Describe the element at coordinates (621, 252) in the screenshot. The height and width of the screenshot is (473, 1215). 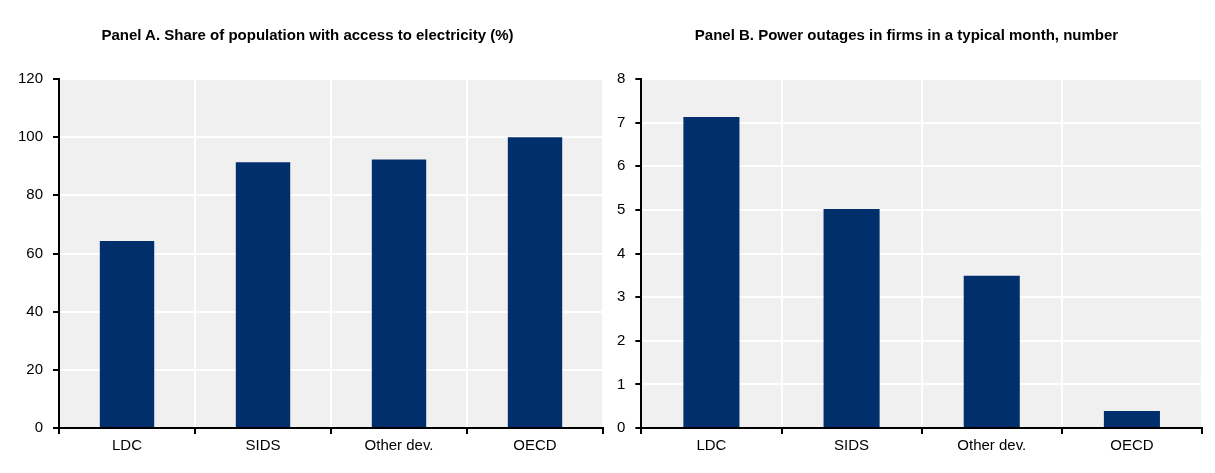
I see `y-tick-label: 4` at that location.